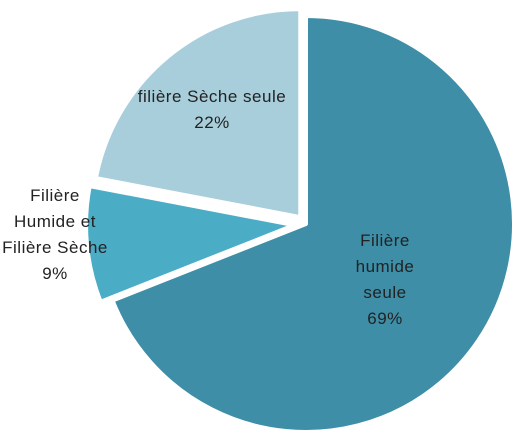 Image resolution: width=516 pixels, height=435 pixels. I want to click on category-label: filière Sèche seule, so click(212, 96).